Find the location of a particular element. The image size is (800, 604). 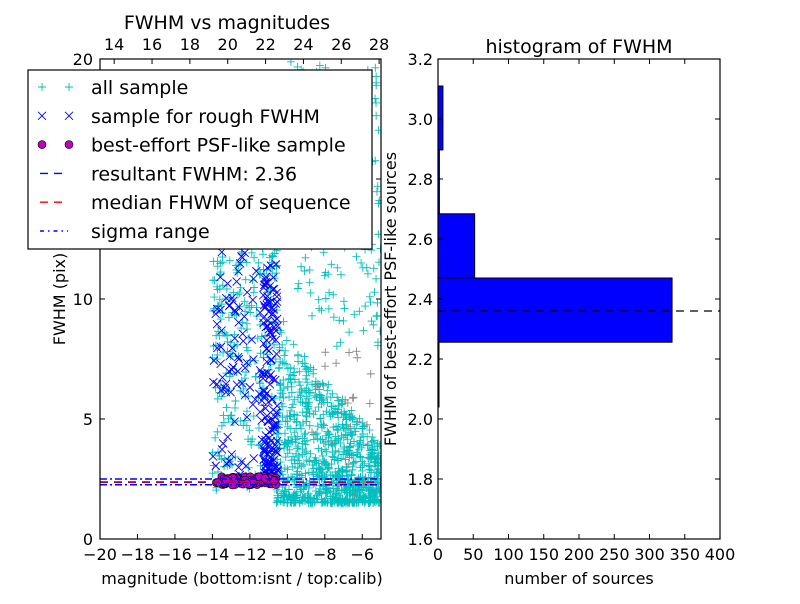

y-tick-label: 2.0 is located at coordinates (420, 419).